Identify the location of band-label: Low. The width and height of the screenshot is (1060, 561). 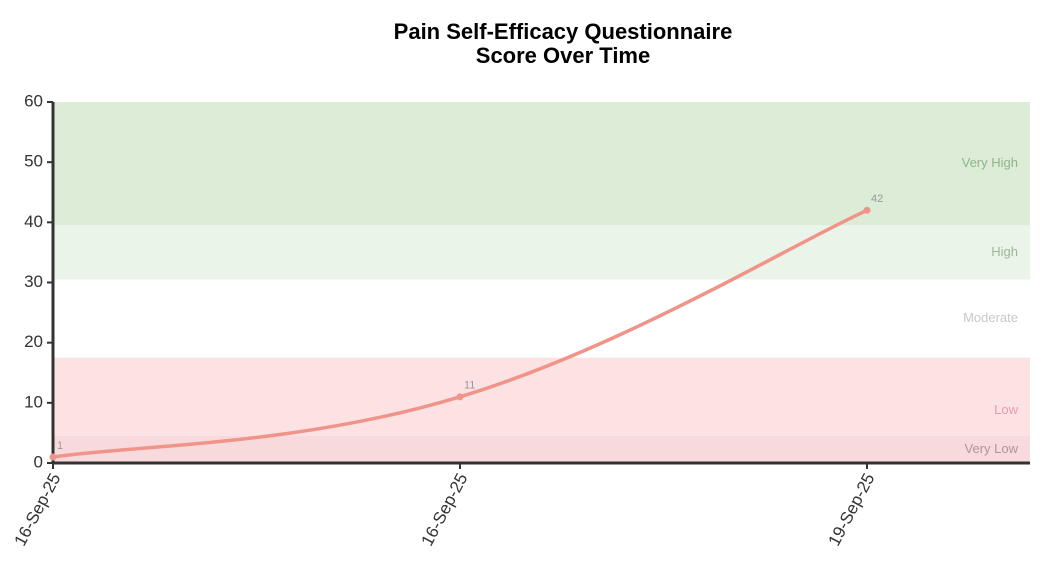
(1006, 409).